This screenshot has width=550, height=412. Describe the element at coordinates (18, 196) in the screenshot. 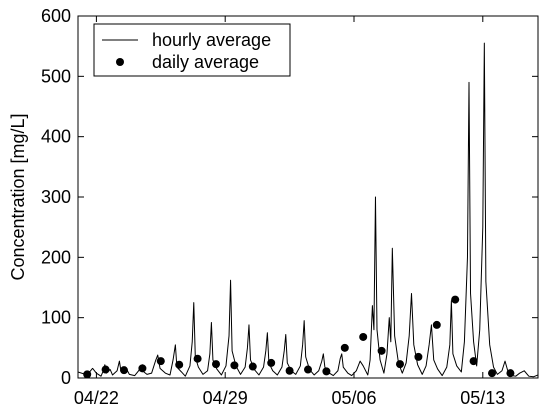

I see `y-axis-title: Concentration [mg/L]` at that location.